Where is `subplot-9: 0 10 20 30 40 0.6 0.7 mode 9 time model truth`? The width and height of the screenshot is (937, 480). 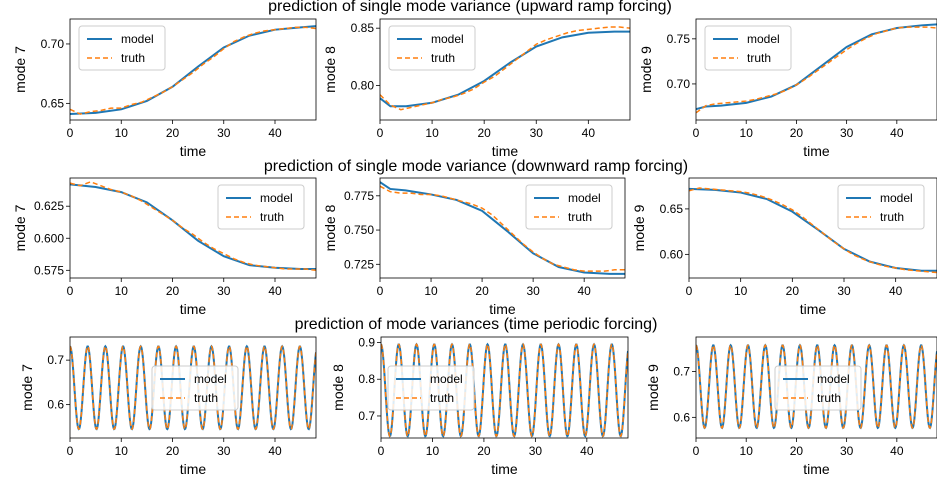 subplot-9: 0 10 20 30 40 0.6 0.7 mode 9 time model truth is located at coordinates (791, 406).